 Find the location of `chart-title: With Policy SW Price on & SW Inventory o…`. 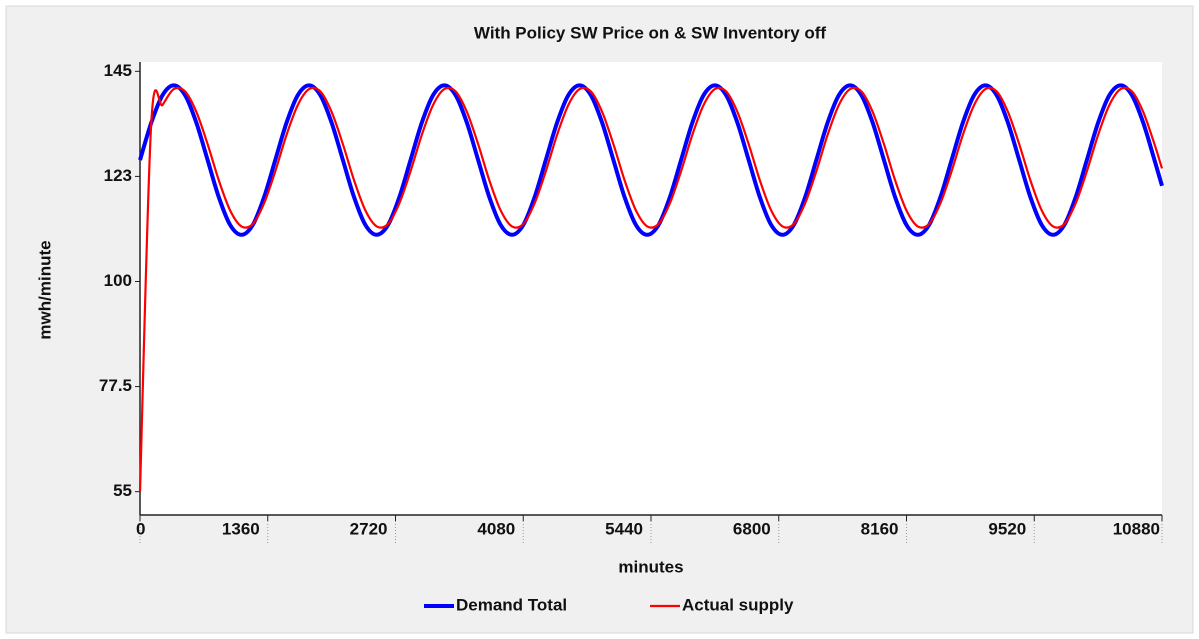

chart-title: With Policy SW Price on & SW Inventory o… is located at coordinates (650, 32).